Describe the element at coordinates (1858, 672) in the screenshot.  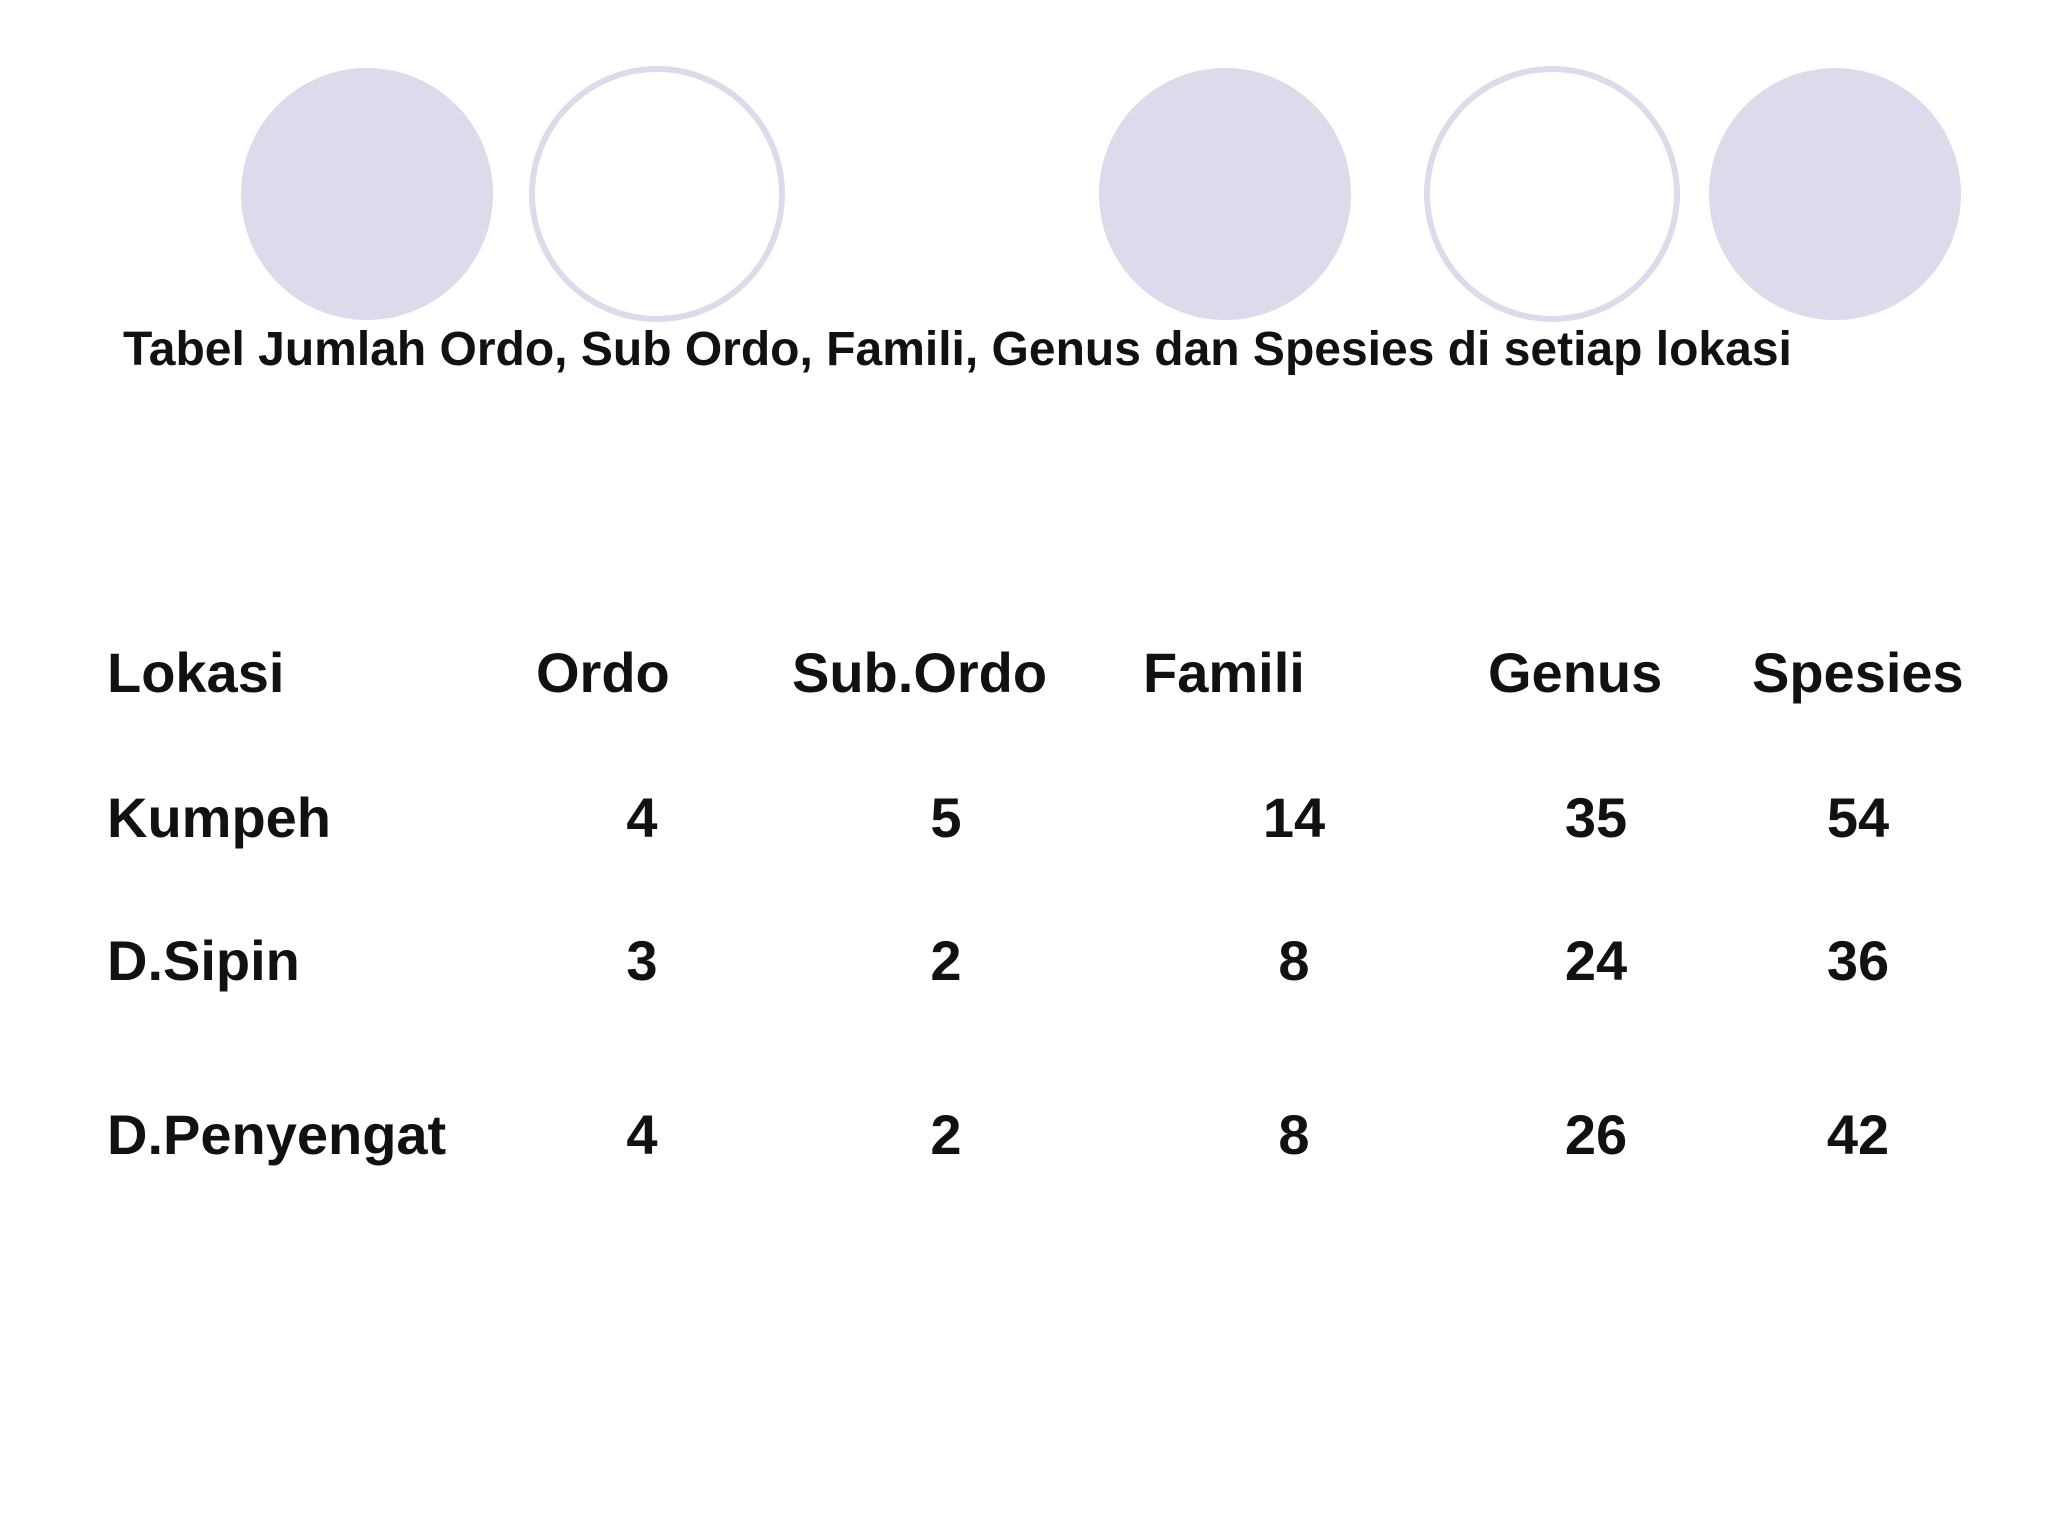
I see `column-header-spesies: Spesies` at that location.